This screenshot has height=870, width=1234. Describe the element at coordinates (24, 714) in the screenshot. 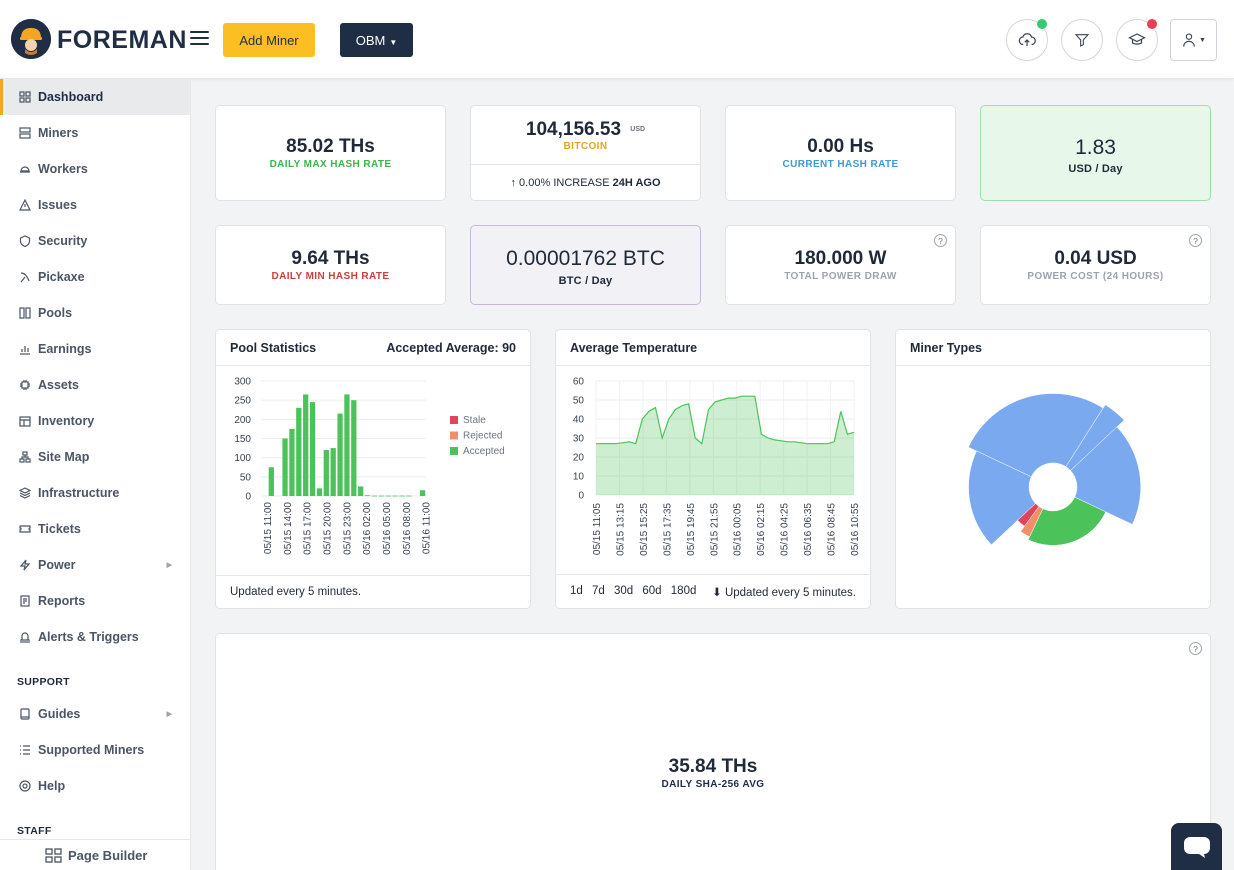

I see `book-icon` at that location.